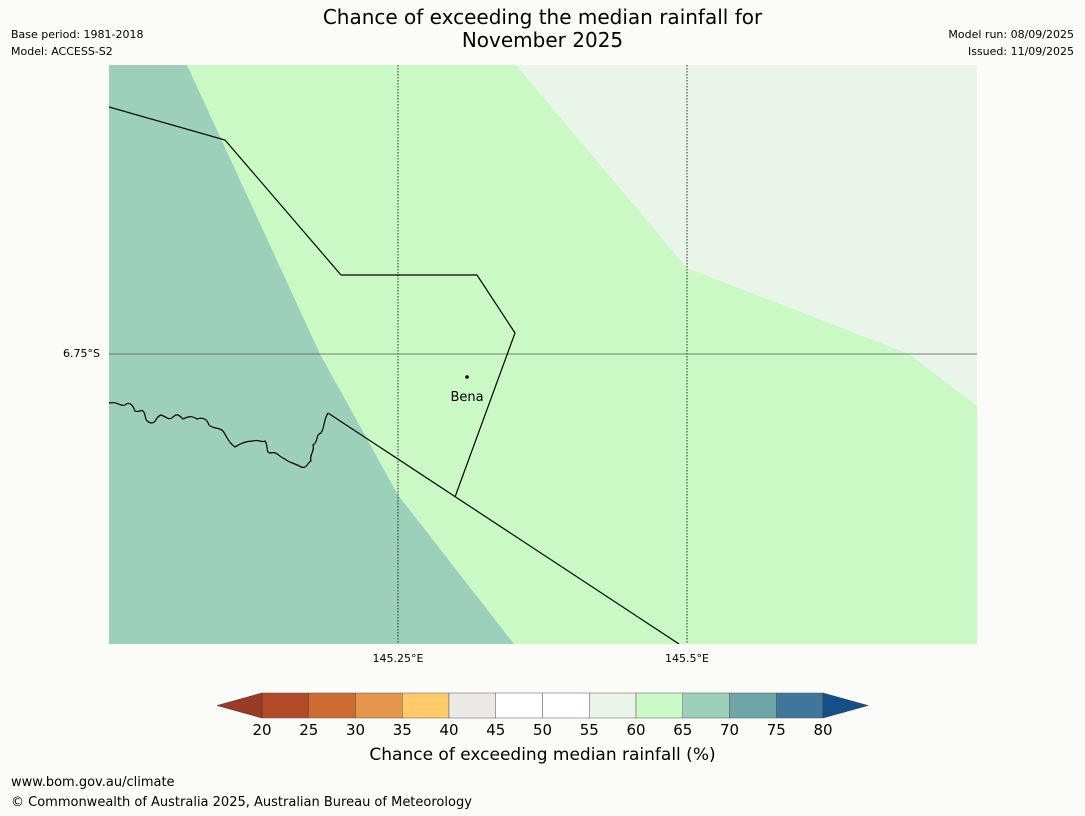  Describe the element at coordinates (402, 730) in the screenshot. I see `colorbar-tick-35: 35` at that location.